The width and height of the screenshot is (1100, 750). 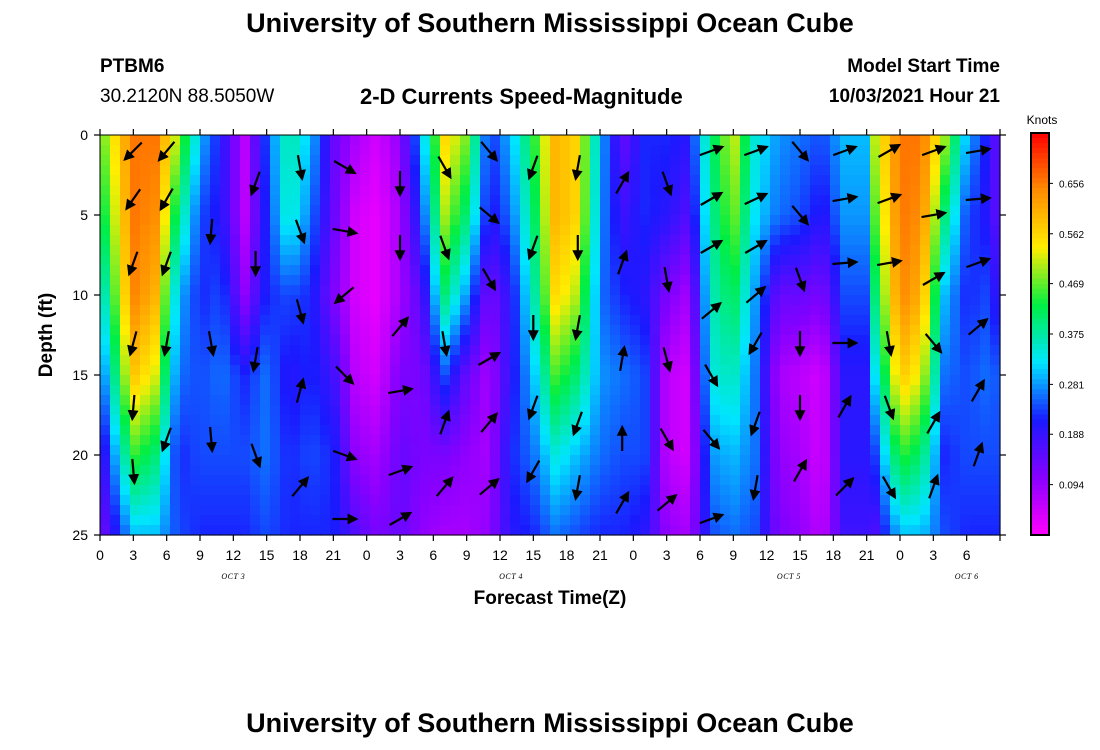 What do you see at coordinates (967, 576) in the screenshot?
I see `day-label: OCT 6` at bounding box center [967, 576].